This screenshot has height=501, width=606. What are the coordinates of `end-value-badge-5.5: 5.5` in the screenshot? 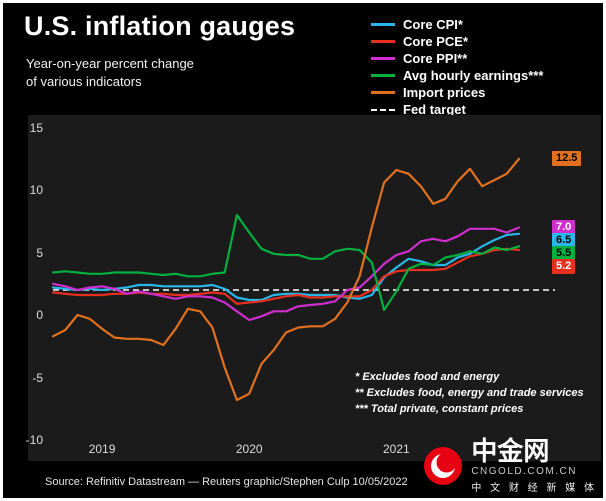 It's located at (564, 253).